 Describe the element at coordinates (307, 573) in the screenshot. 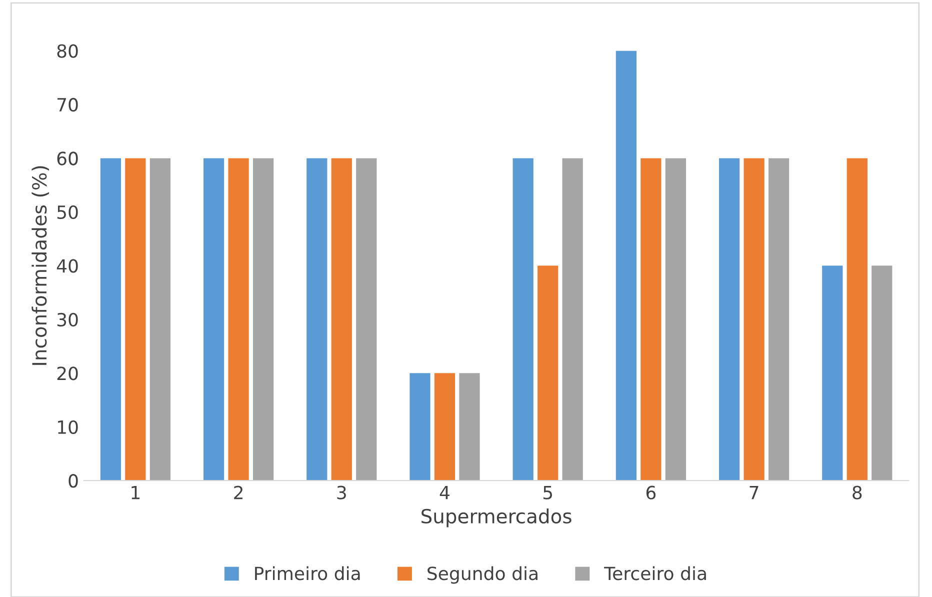

I see `legend-label: Primeiro dia` at that location.